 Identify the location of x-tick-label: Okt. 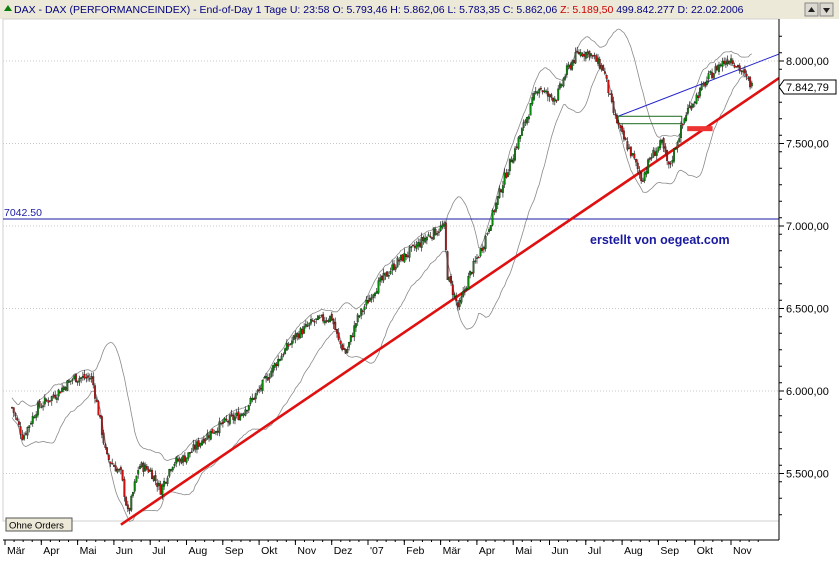
(269, 550).